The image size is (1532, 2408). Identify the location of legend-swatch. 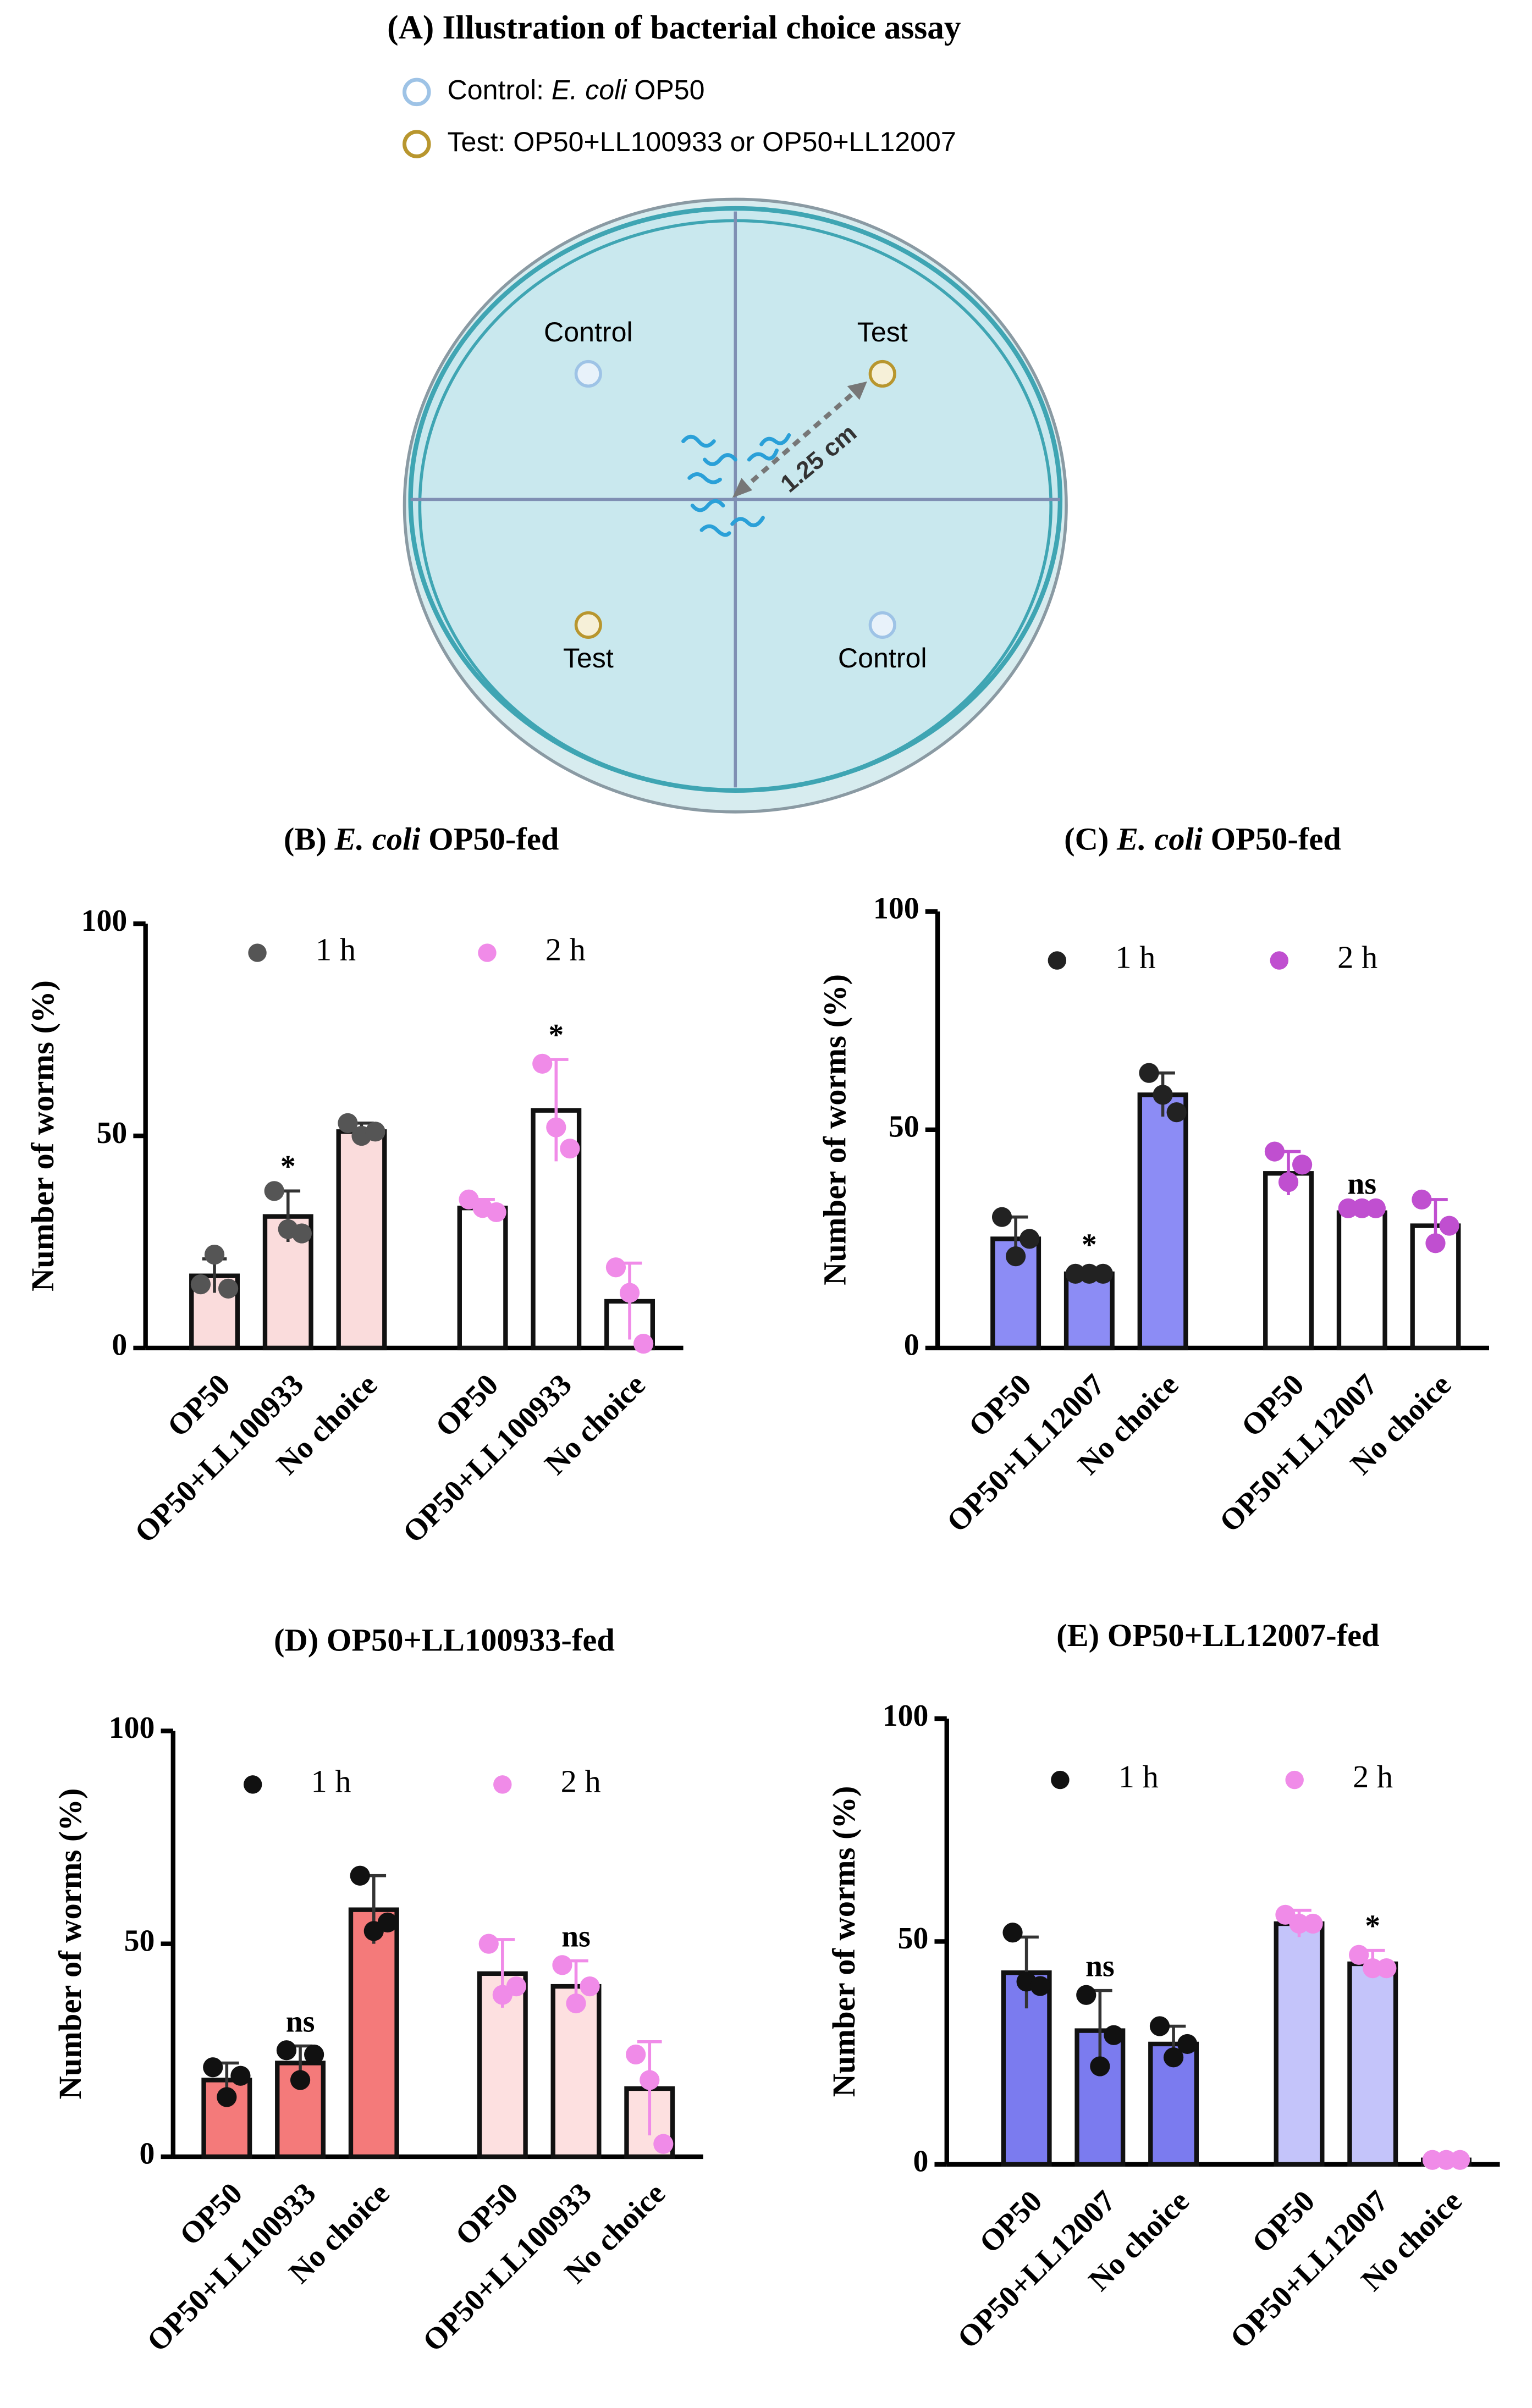
(417, 92).